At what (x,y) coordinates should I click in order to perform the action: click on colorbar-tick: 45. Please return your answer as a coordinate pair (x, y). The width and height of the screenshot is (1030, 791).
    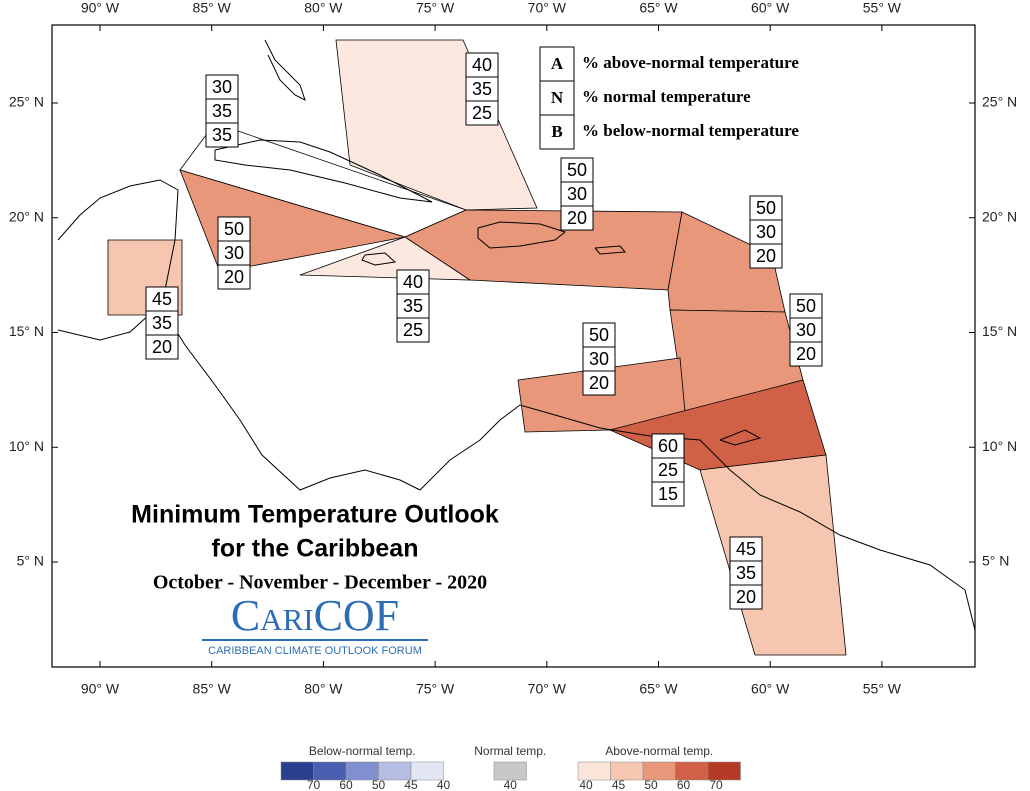
    Looking at the image, I should click on (411, 784).